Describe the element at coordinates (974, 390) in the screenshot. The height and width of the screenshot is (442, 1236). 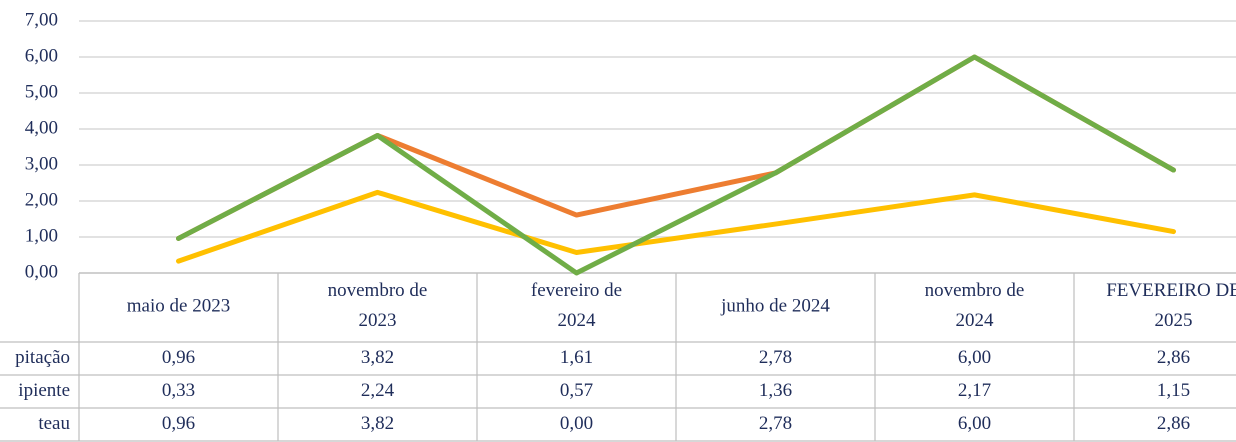
I see `table-value: 2,17` at that location.